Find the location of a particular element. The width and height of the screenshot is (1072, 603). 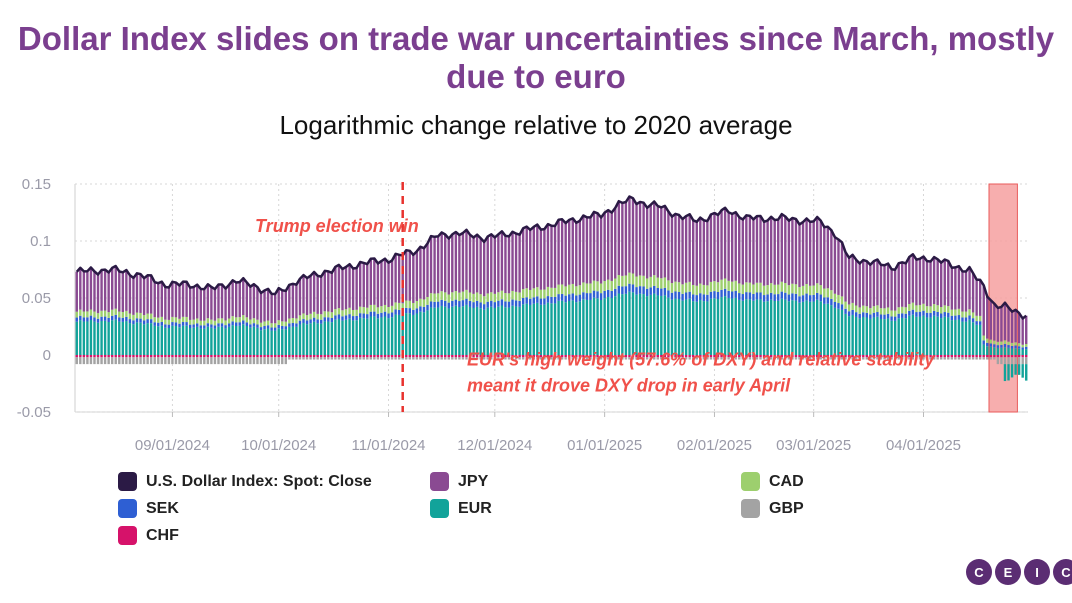

legend-swatch-gbp is located at coordinates (750, 508).